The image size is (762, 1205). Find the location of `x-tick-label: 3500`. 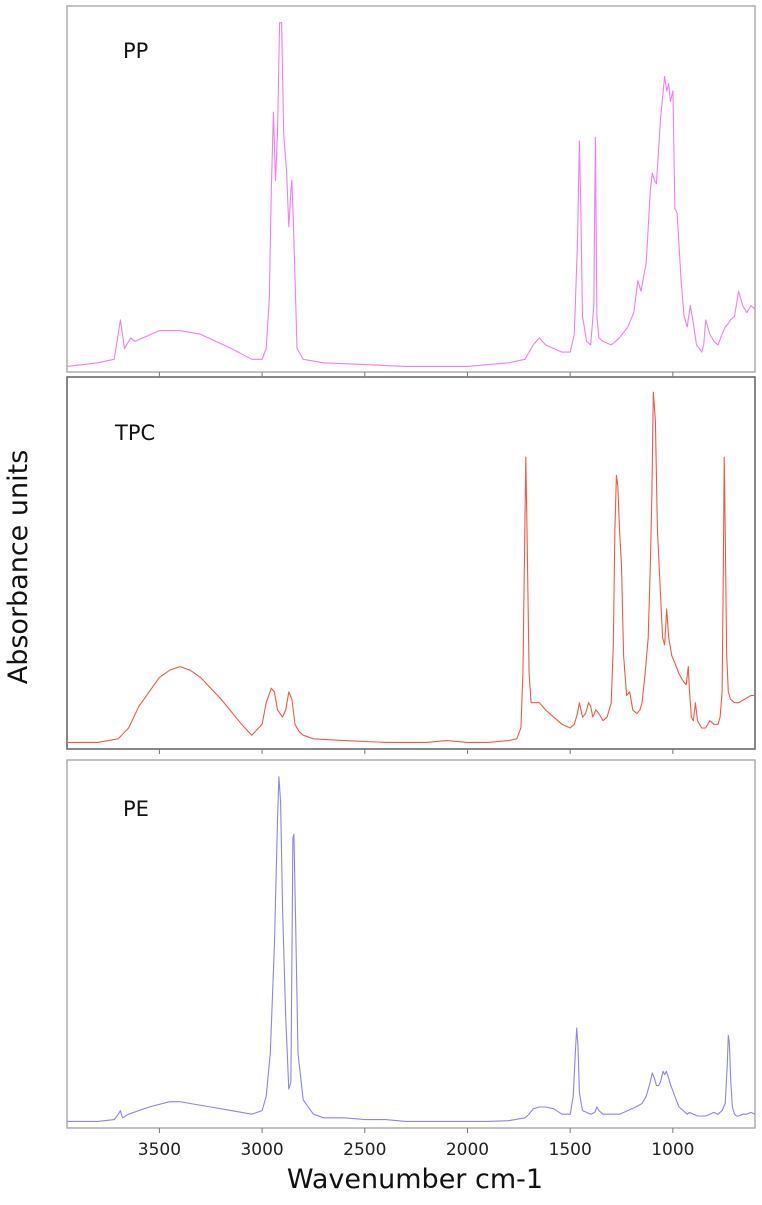

x-tick-label: 3500 is located at coordinates (159, 1150).